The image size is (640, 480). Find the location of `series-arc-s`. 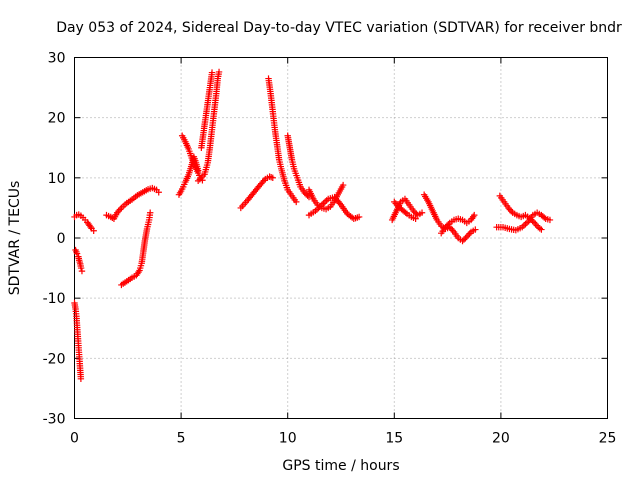

series-arc-s is located at coordinates (523, 221).